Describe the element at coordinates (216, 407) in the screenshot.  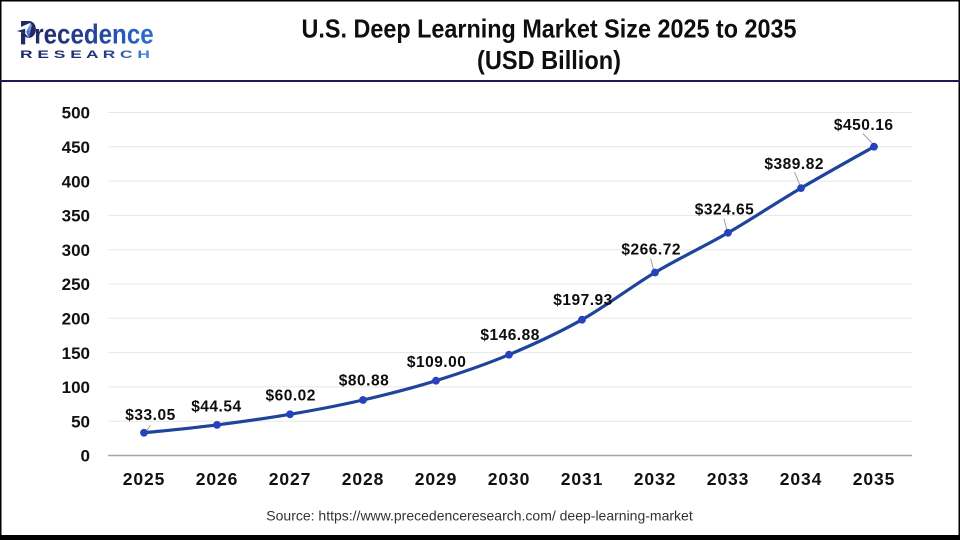
I see `svg-text: $44.54` at that location.